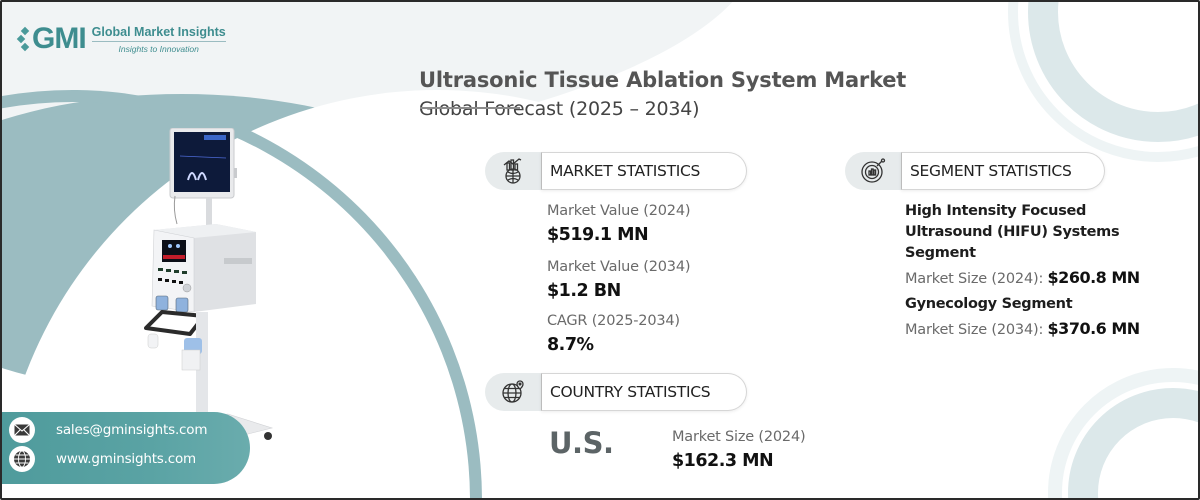 The height and width of the screenshot is (500, 1200). What do you see at coordinates (1003, 171) in the screenshot?
I see `segment-statistics-title: SEGMENT STATISTICS` at bounding box center [1003, 171].